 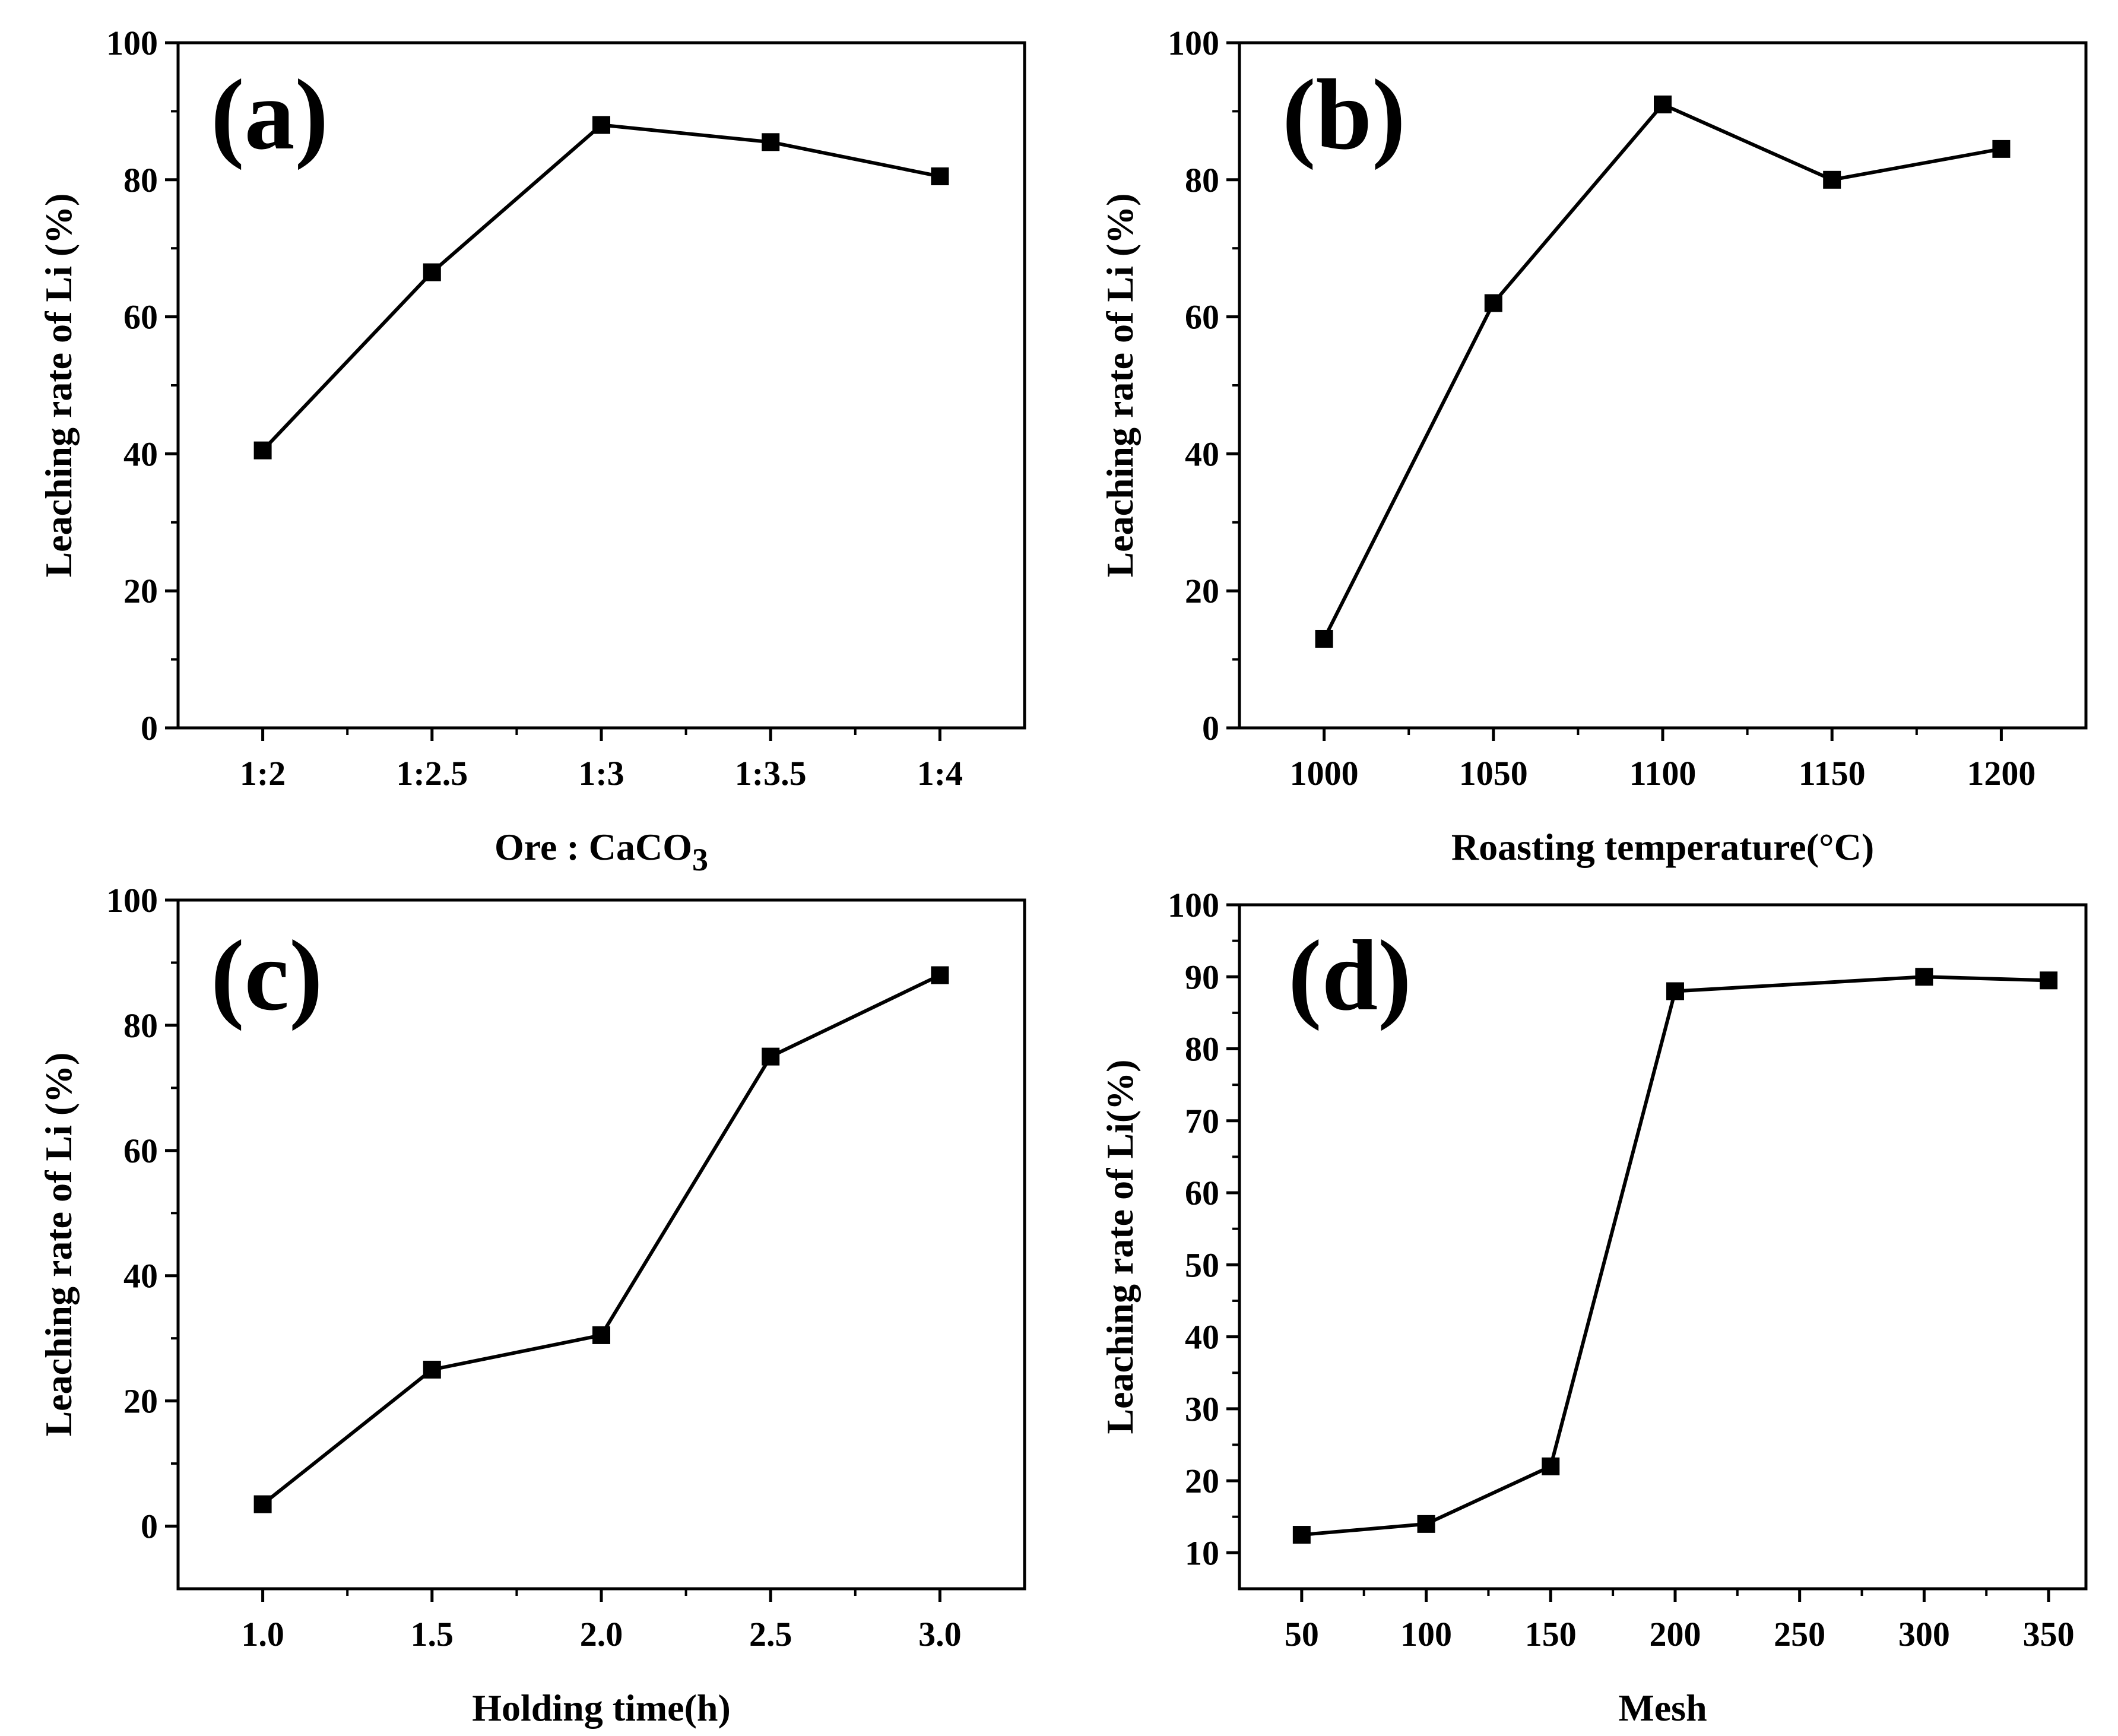 I want to click on x-tick-label: 250, so click(x=1799, y=1634).